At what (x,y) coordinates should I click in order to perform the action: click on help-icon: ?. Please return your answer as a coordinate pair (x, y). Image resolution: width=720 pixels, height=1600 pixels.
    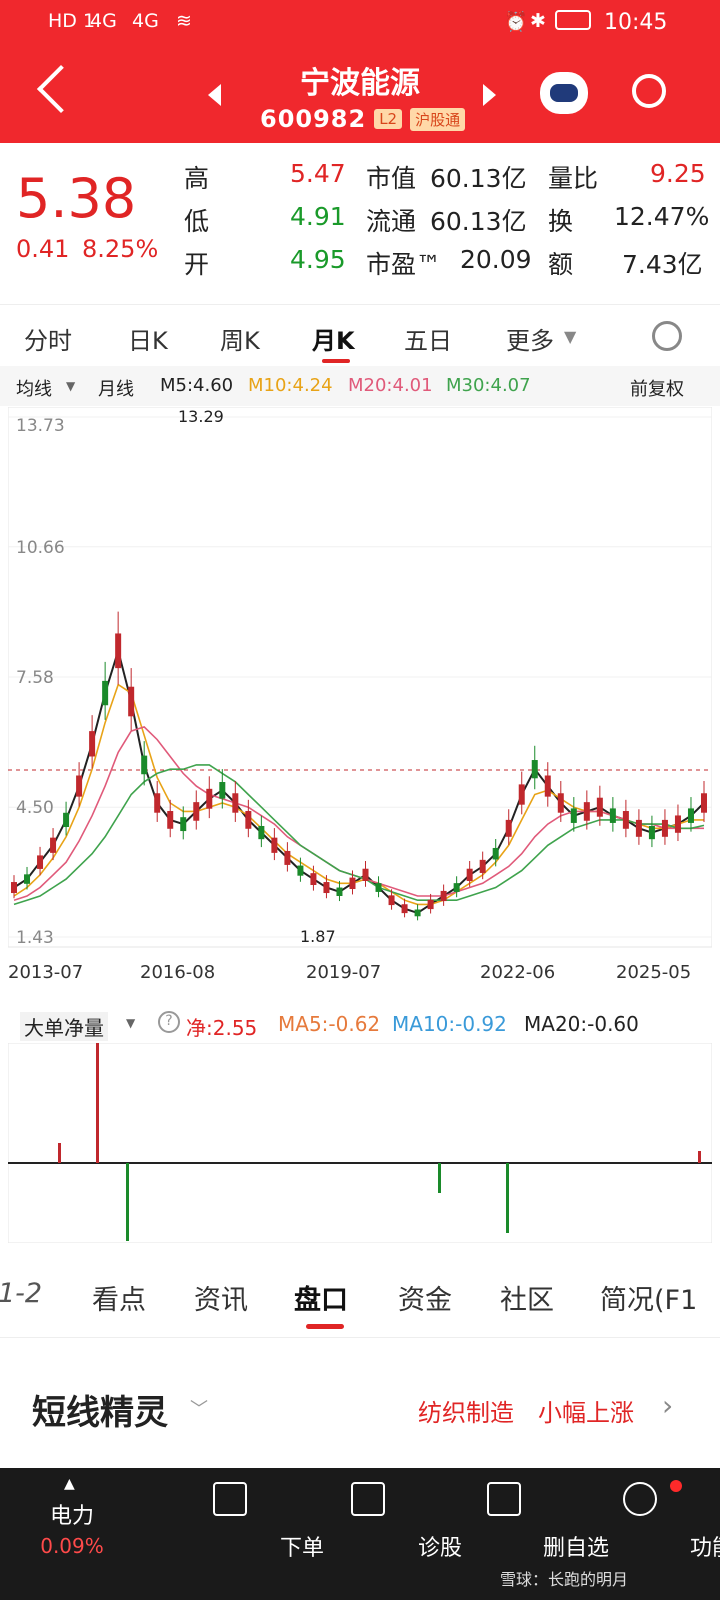
    Looking at the image, I should click on (169, 1022).